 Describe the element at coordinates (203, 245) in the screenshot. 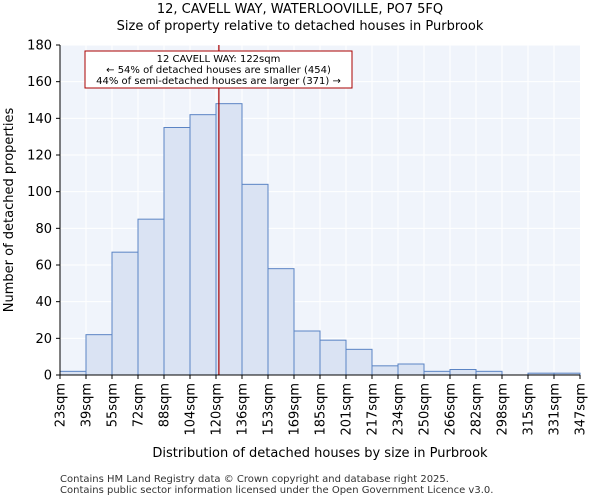

I see `bar-104sqm` at that location.